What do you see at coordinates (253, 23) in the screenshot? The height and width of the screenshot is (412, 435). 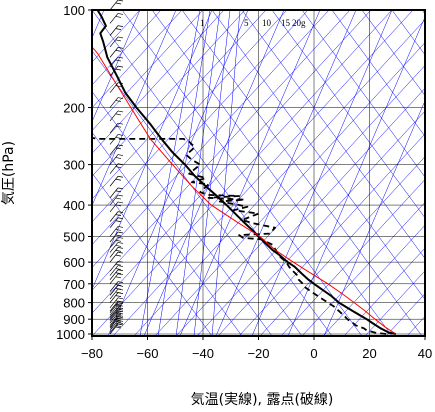 I see `mixing-ratio-labels: 1 5 10 15 20g` at bounding box center [253, 23].